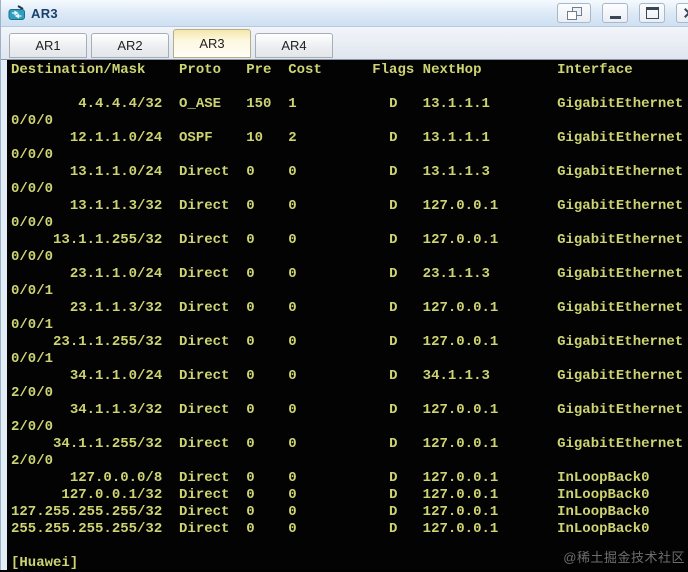 The image size is (688, 572). I want to click on maximize-button, so click(652, 13).